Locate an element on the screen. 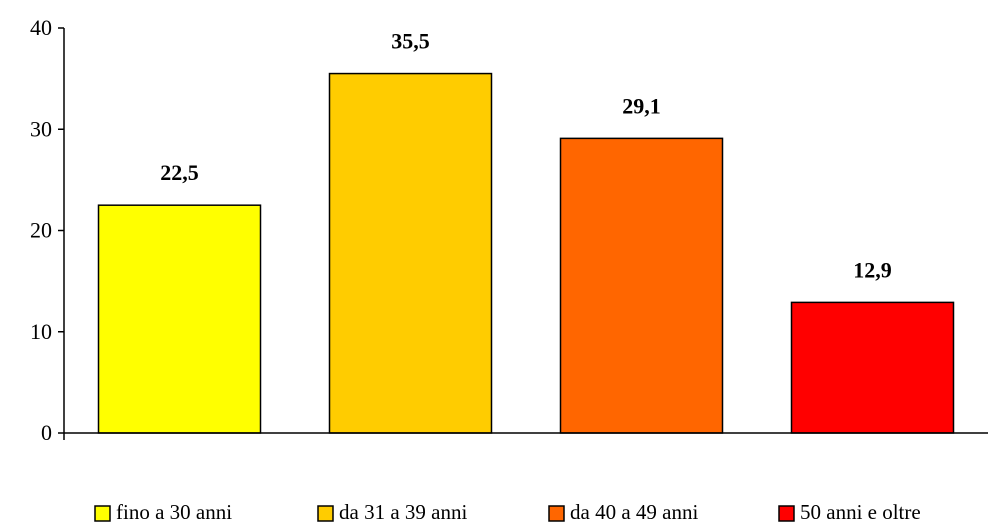  y-tick-label: 40 is located at coordinates (41, 27).